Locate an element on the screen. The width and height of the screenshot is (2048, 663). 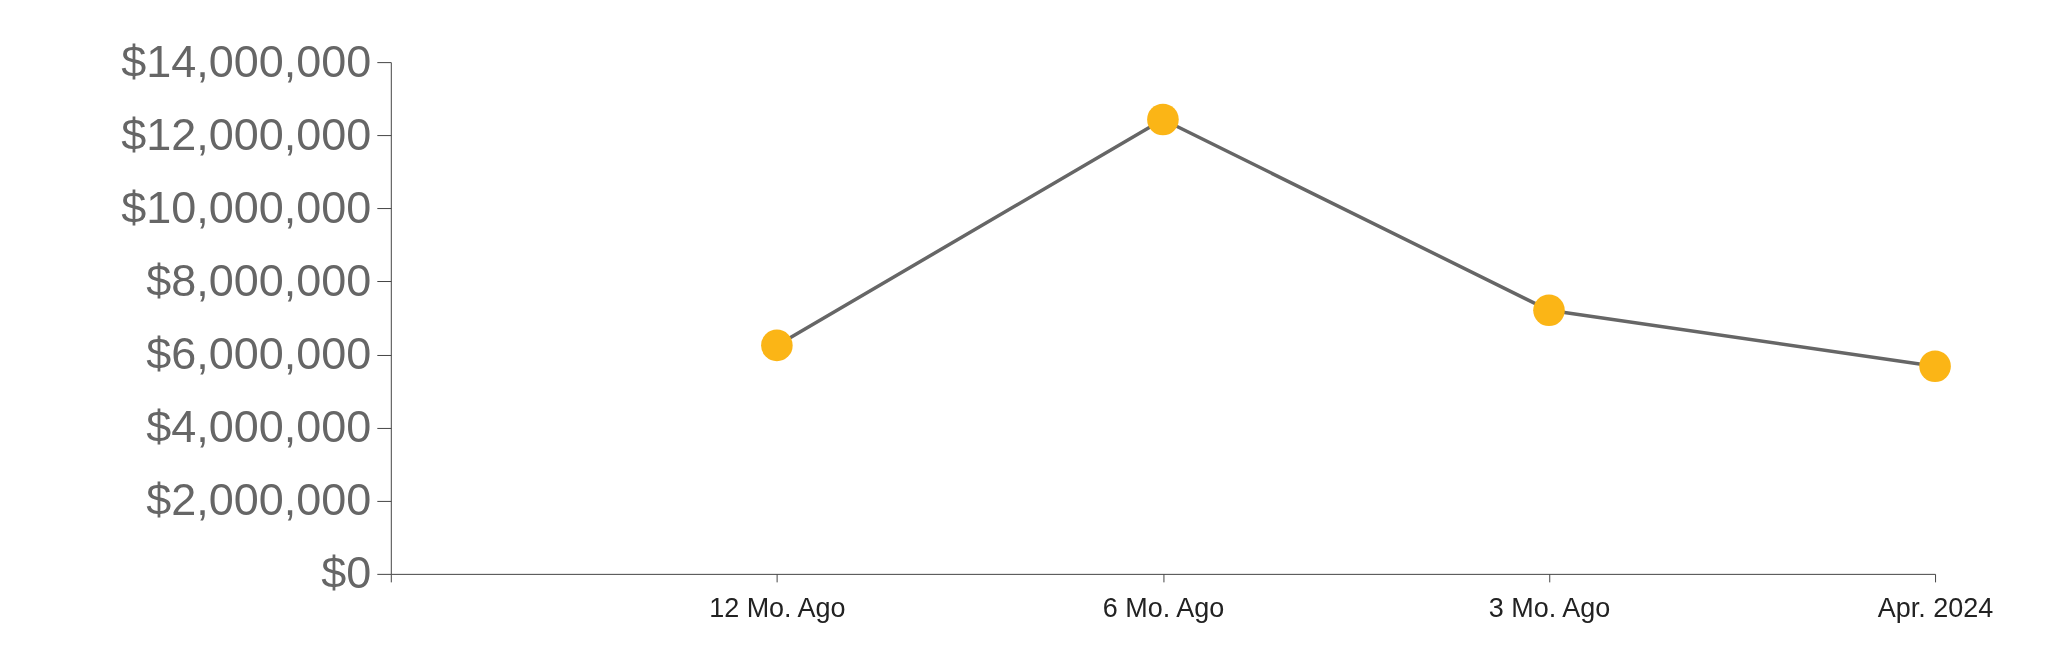
x-tick-label: 6 Mo. Ago is located at coordinates (1163, 608).